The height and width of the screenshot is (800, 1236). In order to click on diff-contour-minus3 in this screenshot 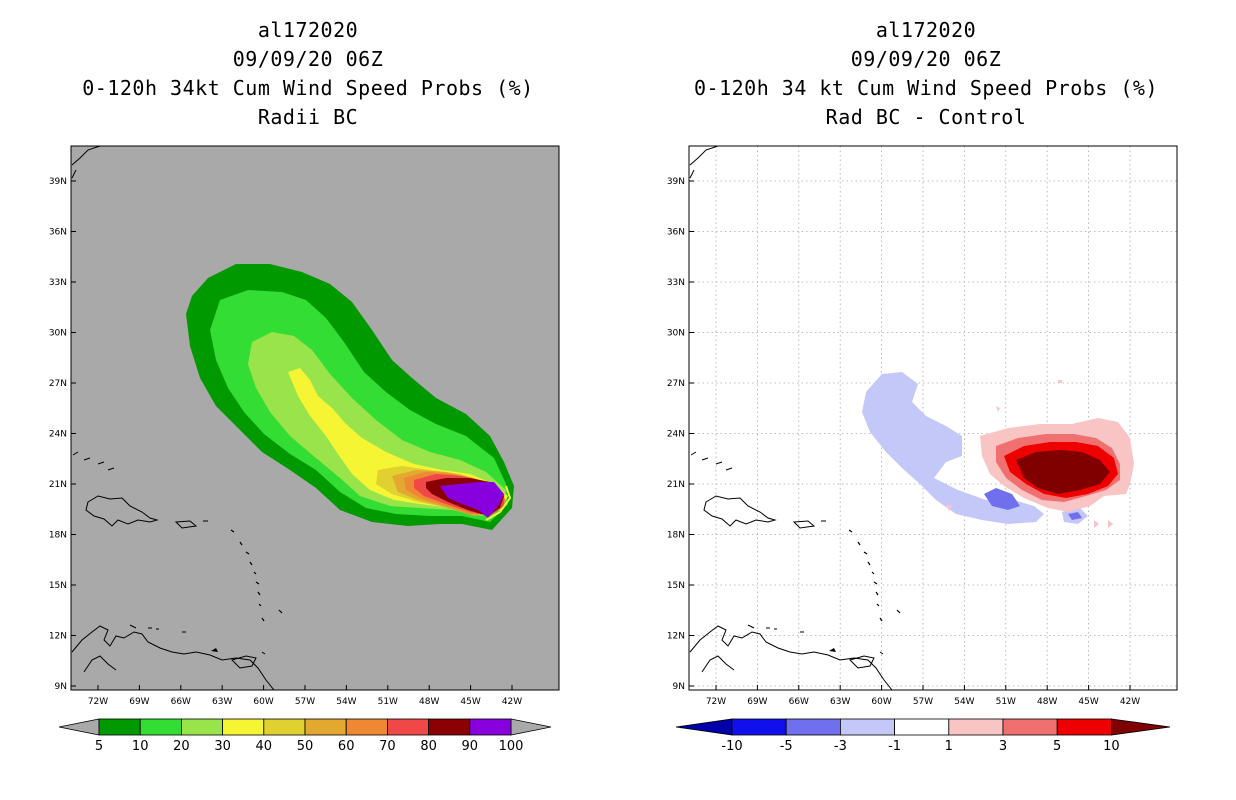, I will do `click(1002, 499)`.